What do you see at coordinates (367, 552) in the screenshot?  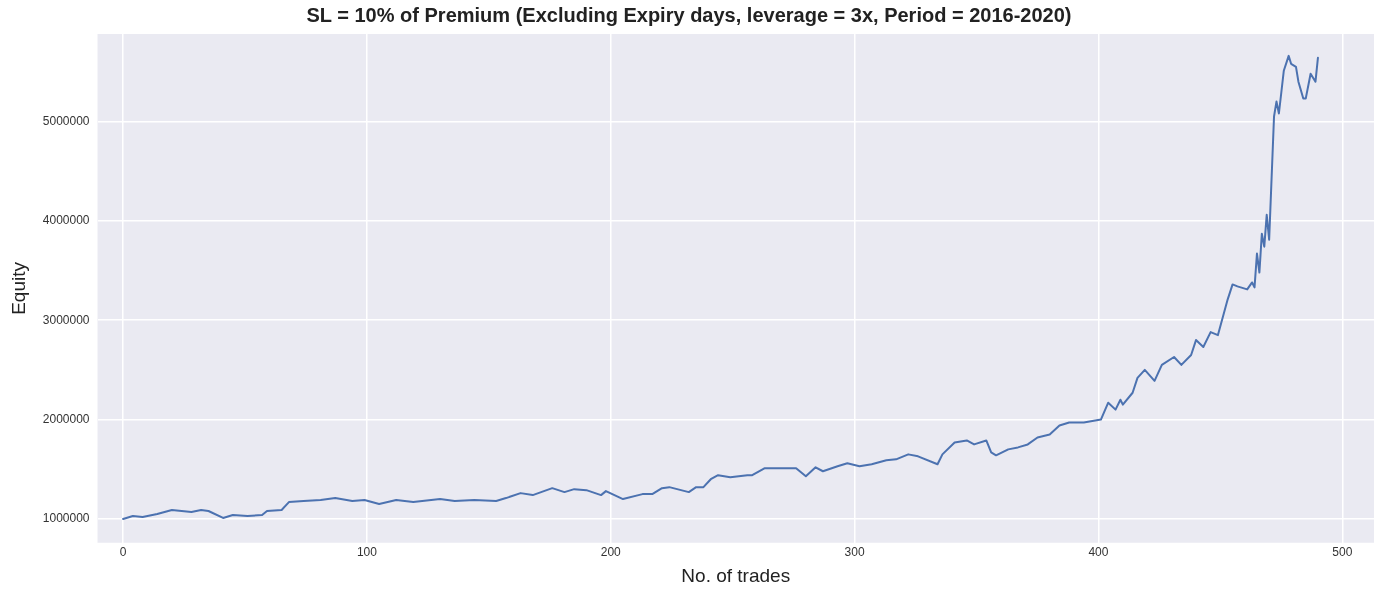 I see `x-tick-label: 100` at bounding box center [367, 552].